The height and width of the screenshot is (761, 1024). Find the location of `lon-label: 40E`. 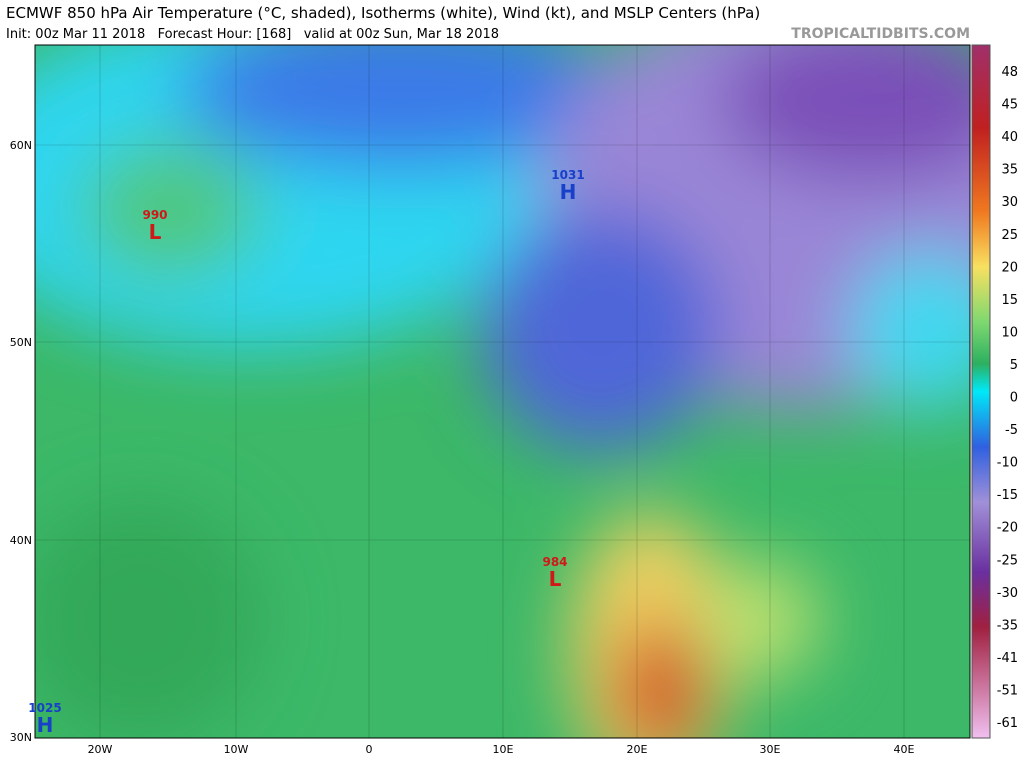

lon-label: 40E is located at coordinates (904, 749).